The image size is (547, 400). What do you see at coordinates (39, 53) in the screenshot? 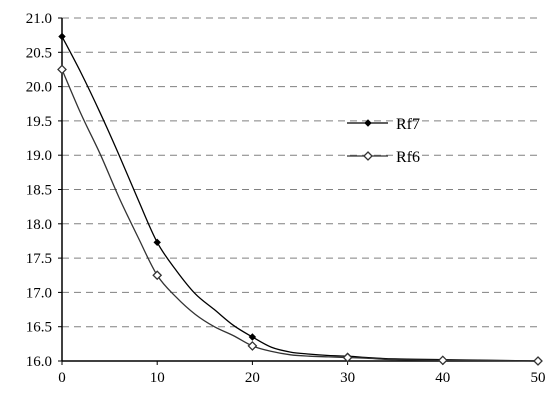
I see `y-tick-label: 20.5` at bounding box center [39, 53].